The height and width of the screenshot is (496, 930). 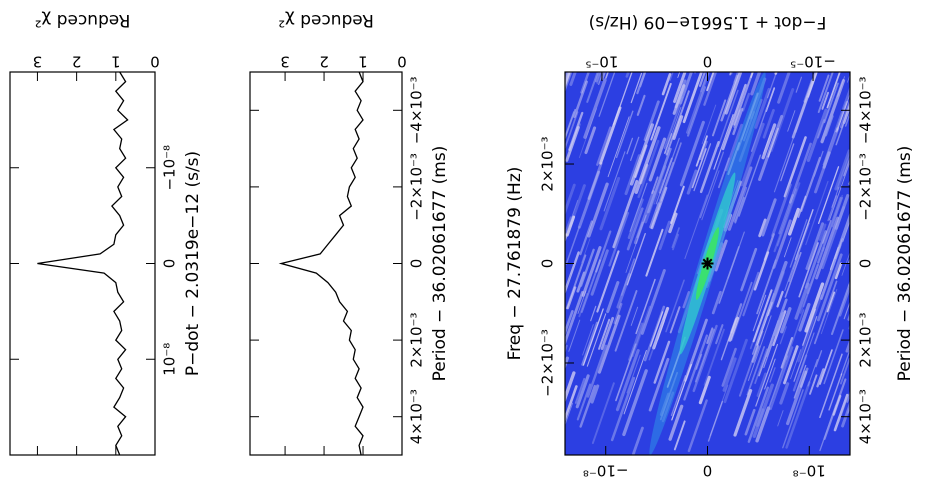 I want to click on y-axis-label: Reduced χ², so click(x=83, y=20).